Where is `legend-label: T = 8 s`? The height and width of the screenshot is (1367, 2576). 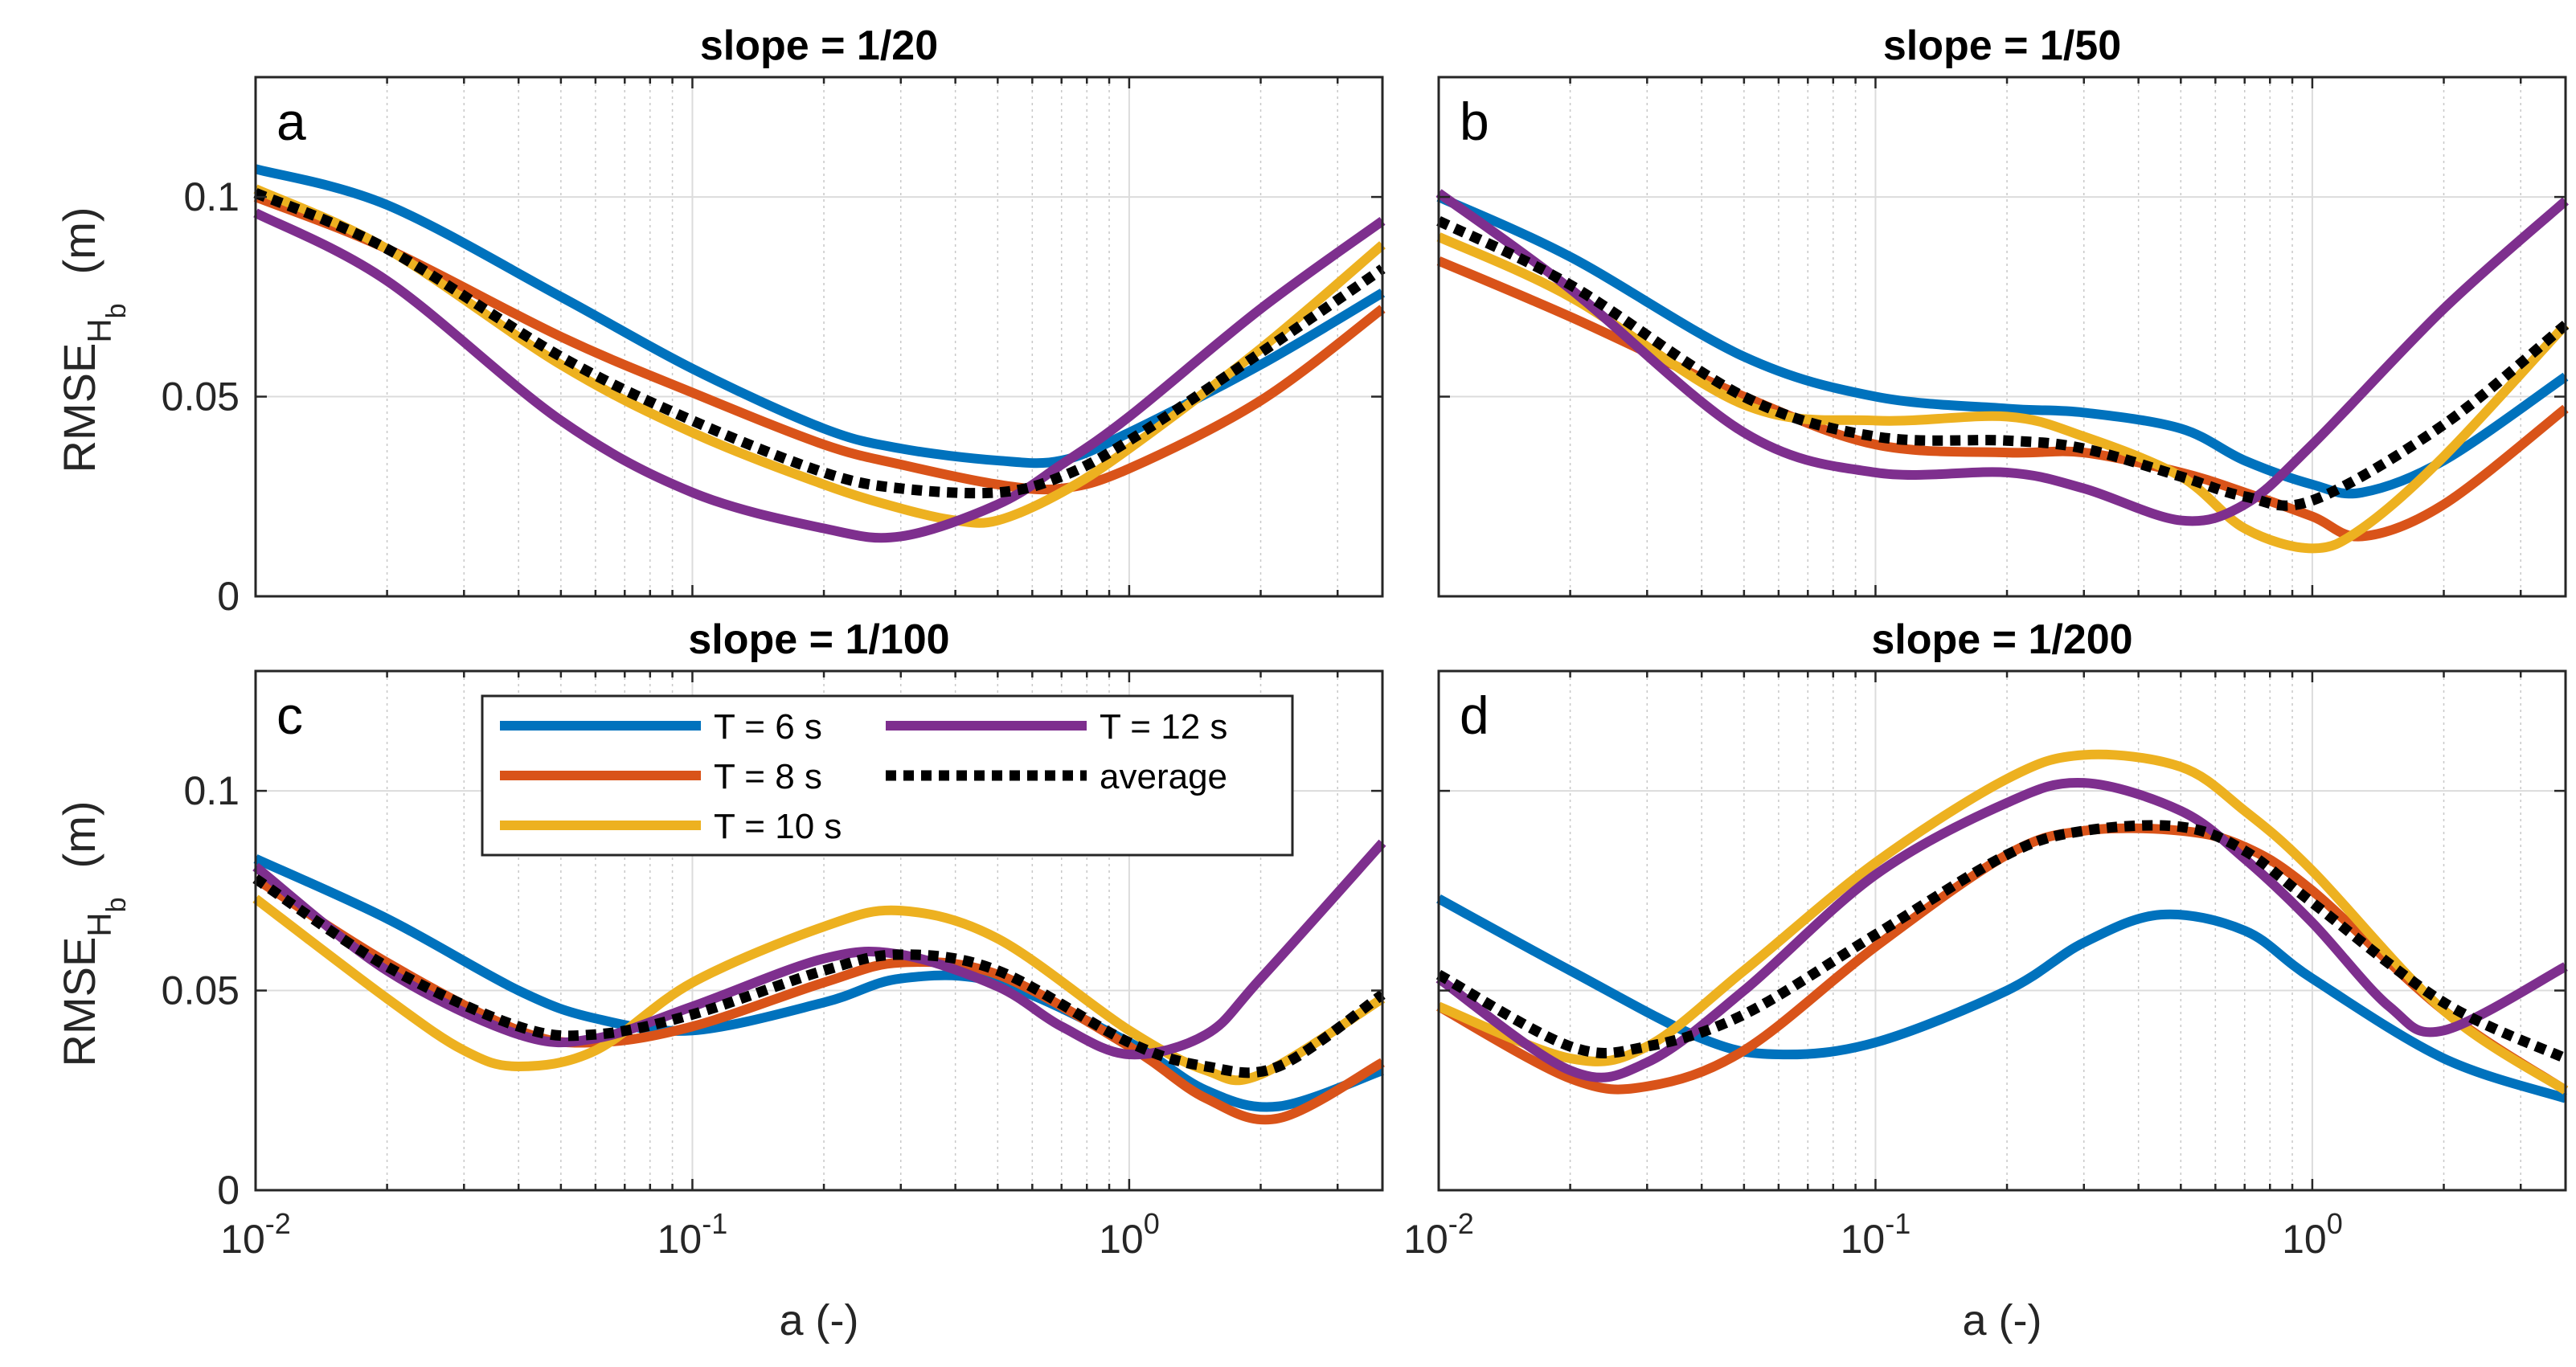 legend-label: T = 8 s is located at coordinates (768, 776).